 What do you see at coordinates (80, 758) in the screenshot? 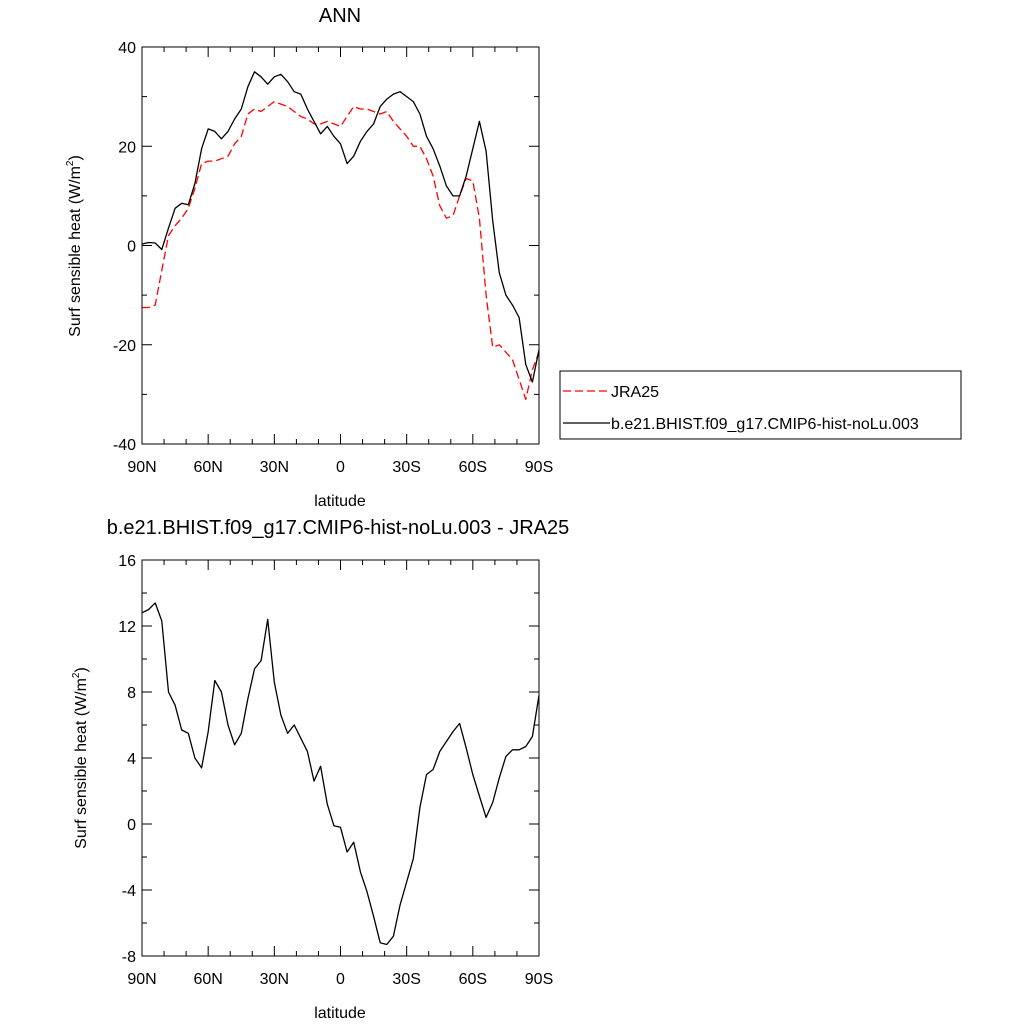
I see `bottom-chart-y-axis-title: Surf sensible heat (W/m2)` at bounding box center [80, 758].